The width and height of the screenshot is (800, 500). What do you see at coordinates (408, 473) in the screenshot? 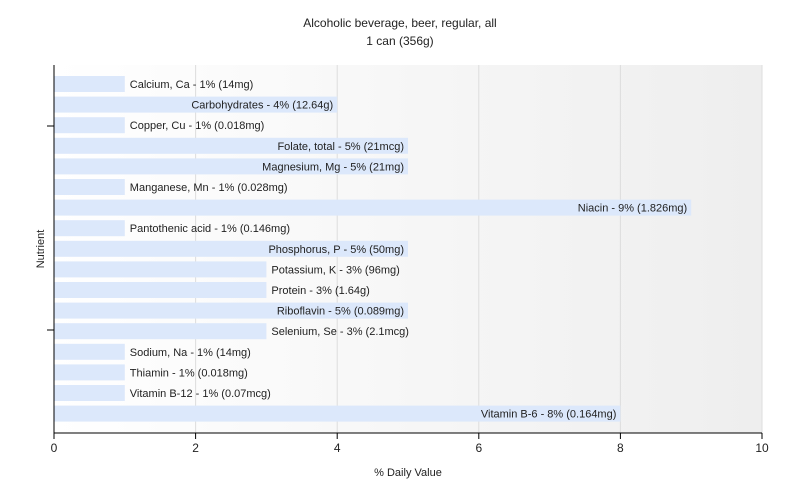
I see `x-axis-label: % Daily Value` at bounding box center [408, 473].